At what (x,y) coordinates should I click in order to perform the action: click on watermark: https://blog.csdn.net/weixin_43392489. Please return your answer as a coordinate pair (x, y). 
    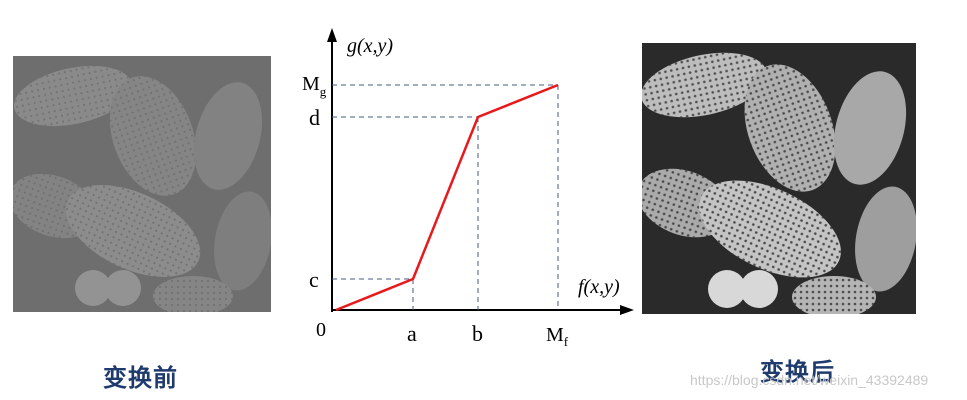
    Looking at the image, I should click on (809, 380).